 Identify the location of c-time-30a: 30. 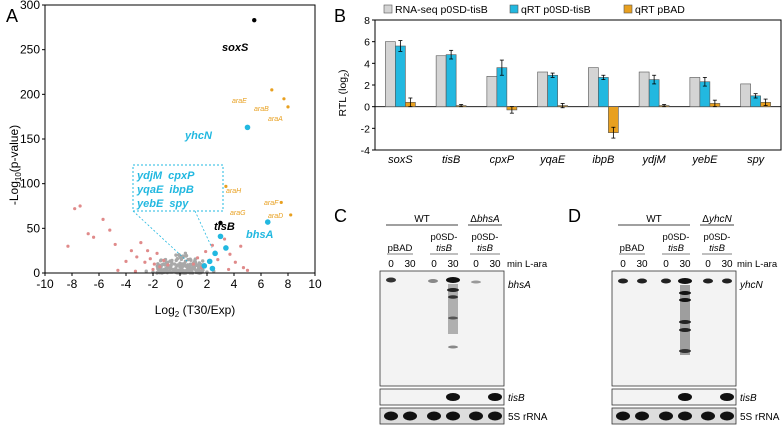
(410, 264).